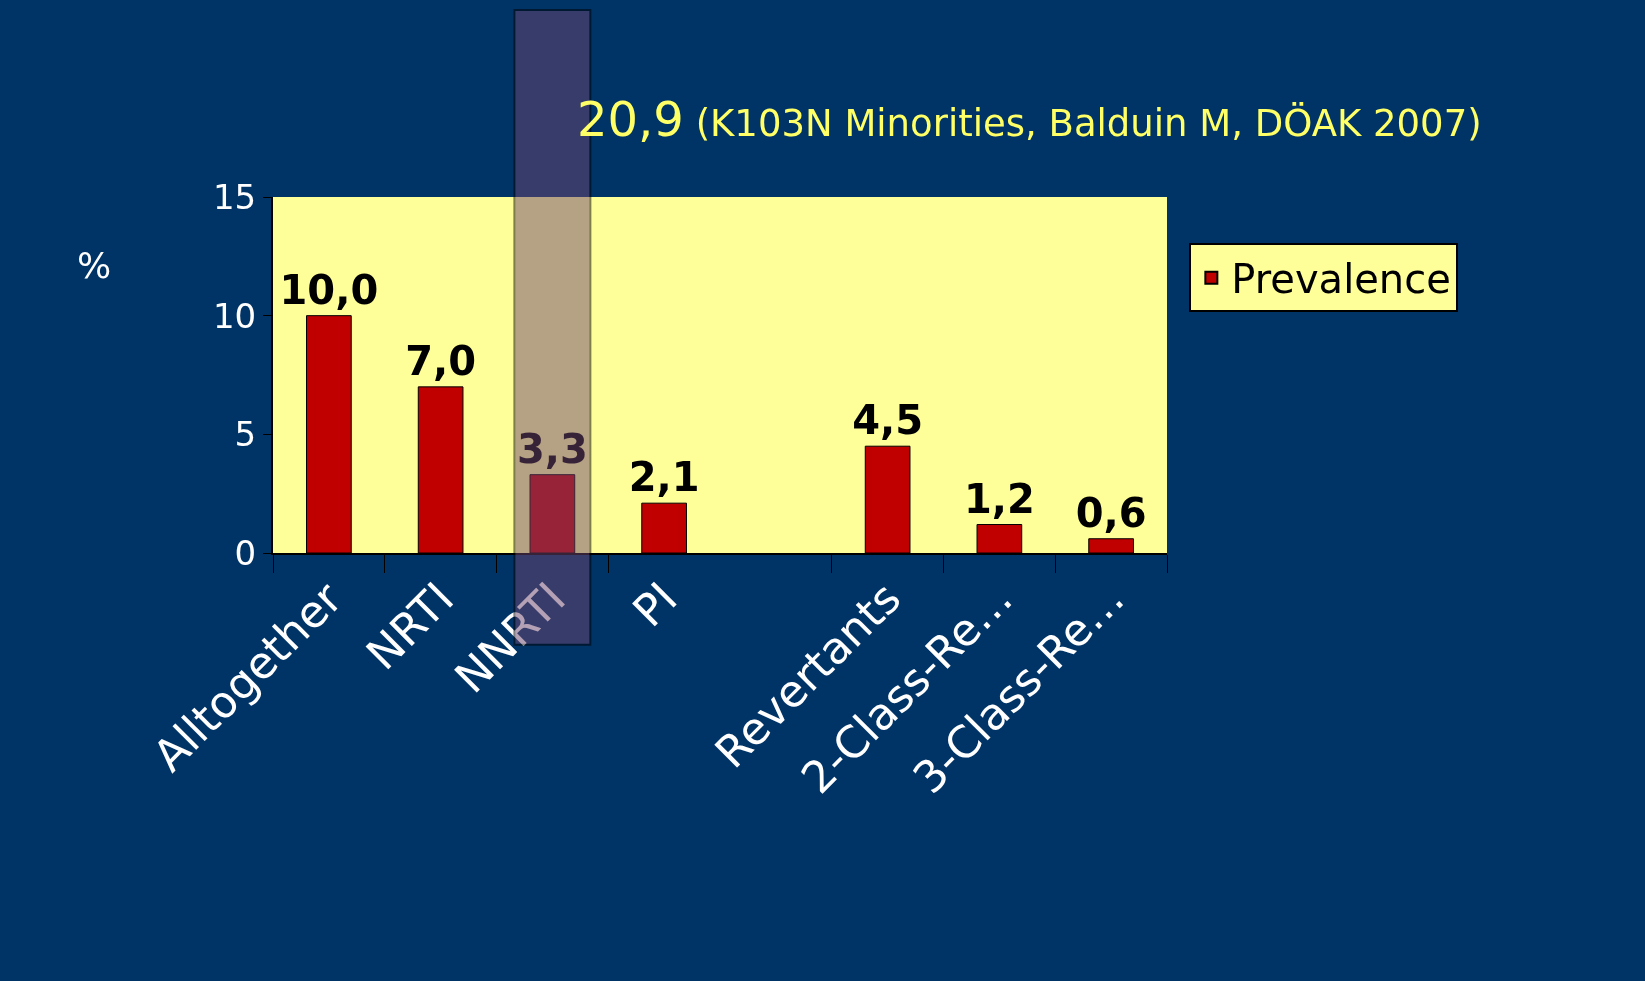 This screenshot has width=1645, height=981. I want to click on text: 20,9 (K103N Minorities, Balduin M, DÖAK 2007), so click(1029, 119).